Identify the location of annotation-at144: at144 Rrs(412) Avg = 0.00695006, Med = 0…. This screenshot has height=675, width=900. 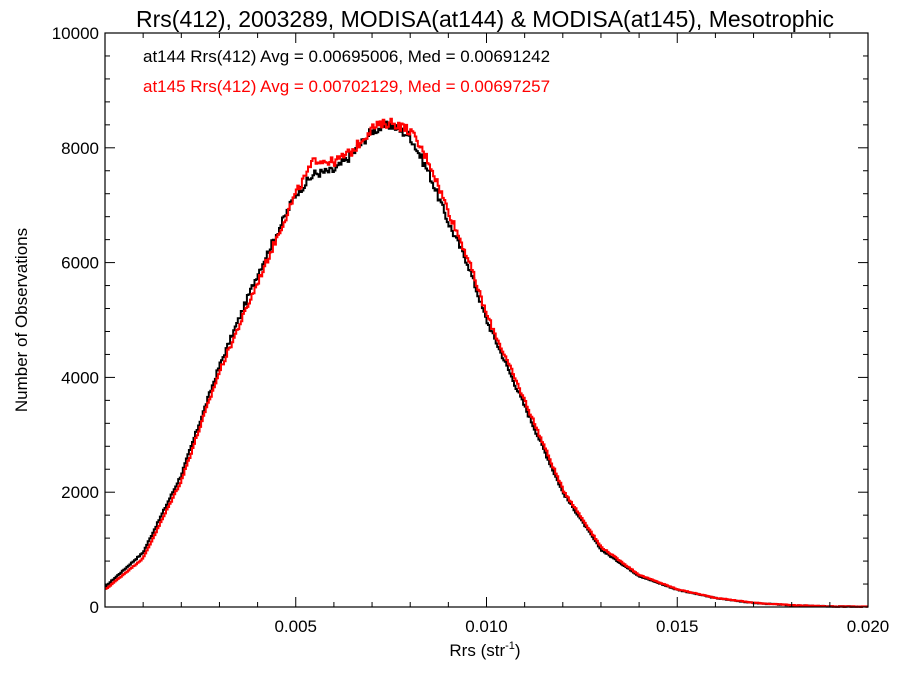
(346, 56).